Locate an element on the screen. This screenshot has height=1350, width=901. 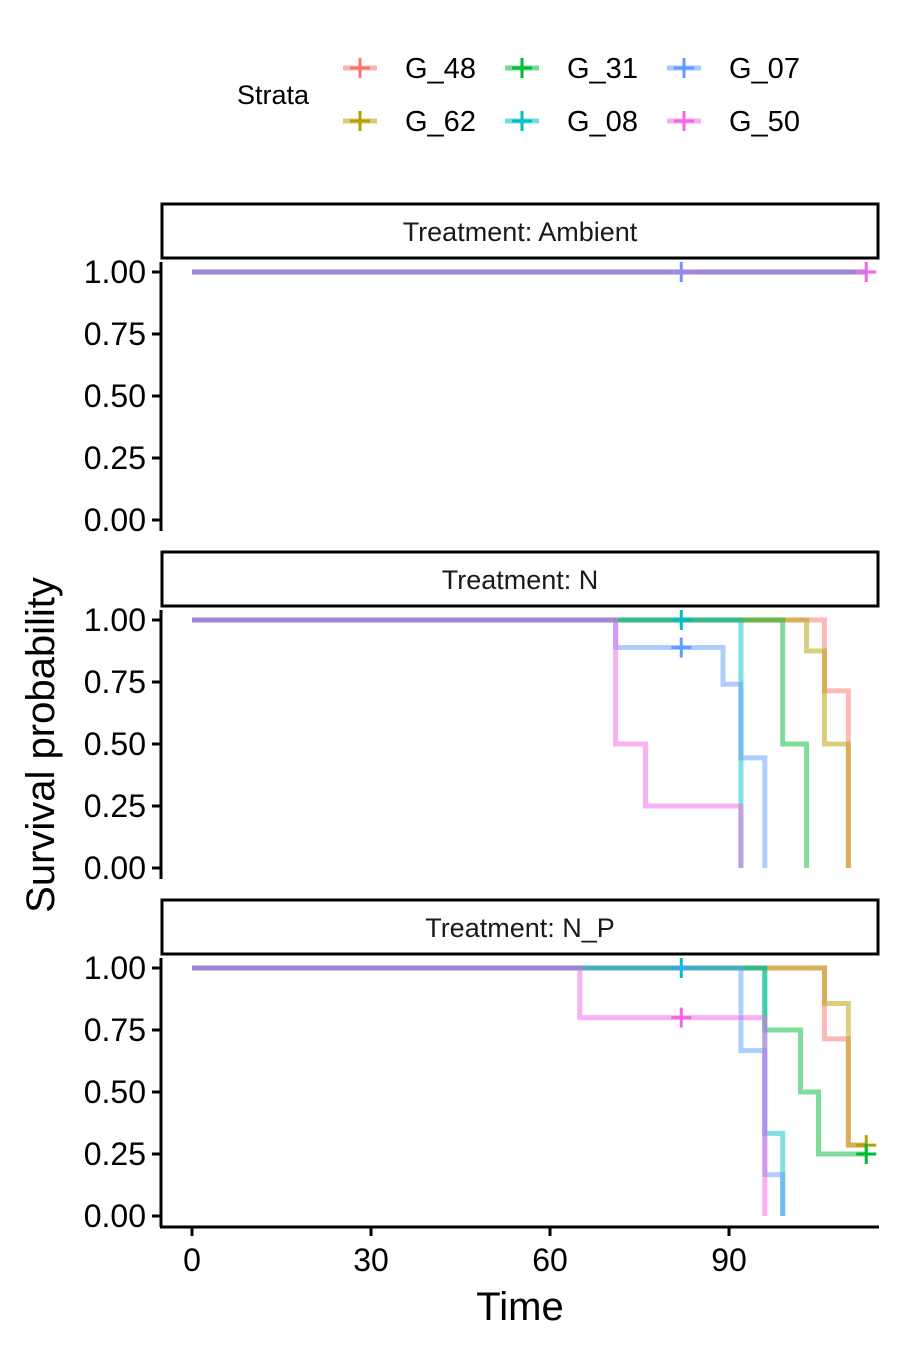
x-tick-label: 60 is located at coordinates (550, 1260).